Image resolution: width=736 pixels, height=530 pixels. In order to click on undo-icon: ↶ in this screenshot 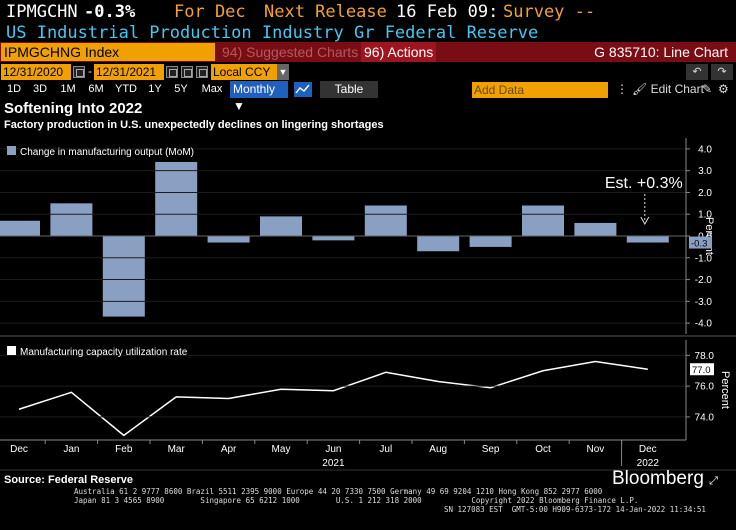, I will do `click(697, 72)`.